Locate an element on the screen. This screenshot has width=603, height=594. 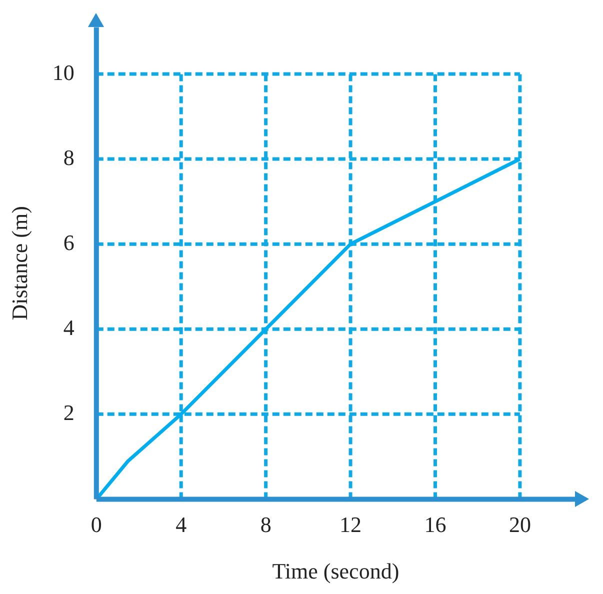
y-axis-title: Distance (m) is located at coordinates (19, 263).